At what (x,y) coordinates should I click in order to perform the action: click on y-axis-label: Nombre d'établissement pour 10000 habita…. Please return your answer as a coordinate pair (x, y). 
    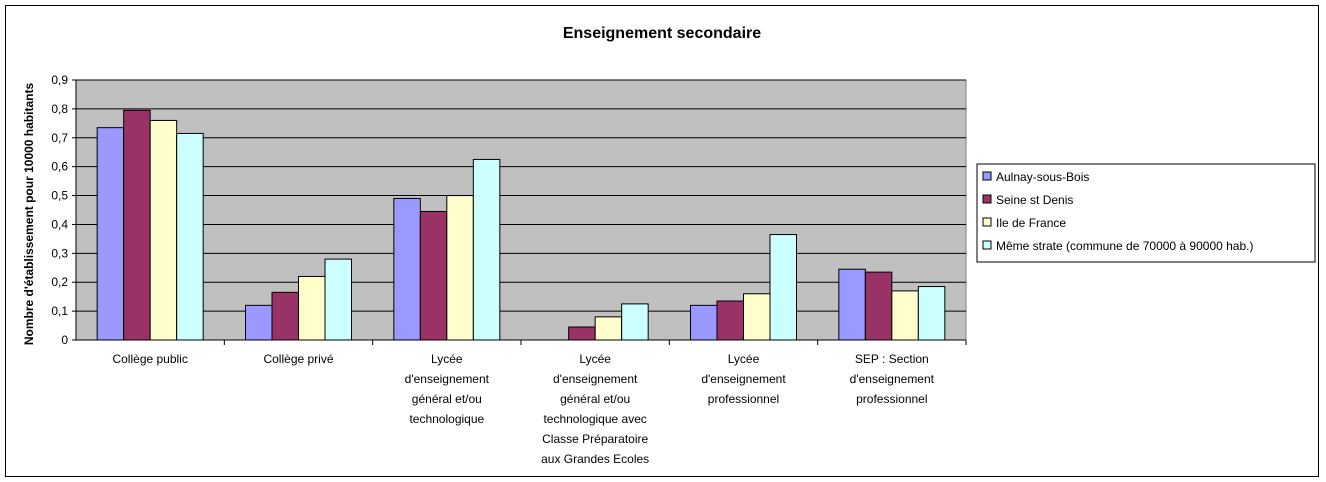
    Looking at the image, I should click on (29, 214).